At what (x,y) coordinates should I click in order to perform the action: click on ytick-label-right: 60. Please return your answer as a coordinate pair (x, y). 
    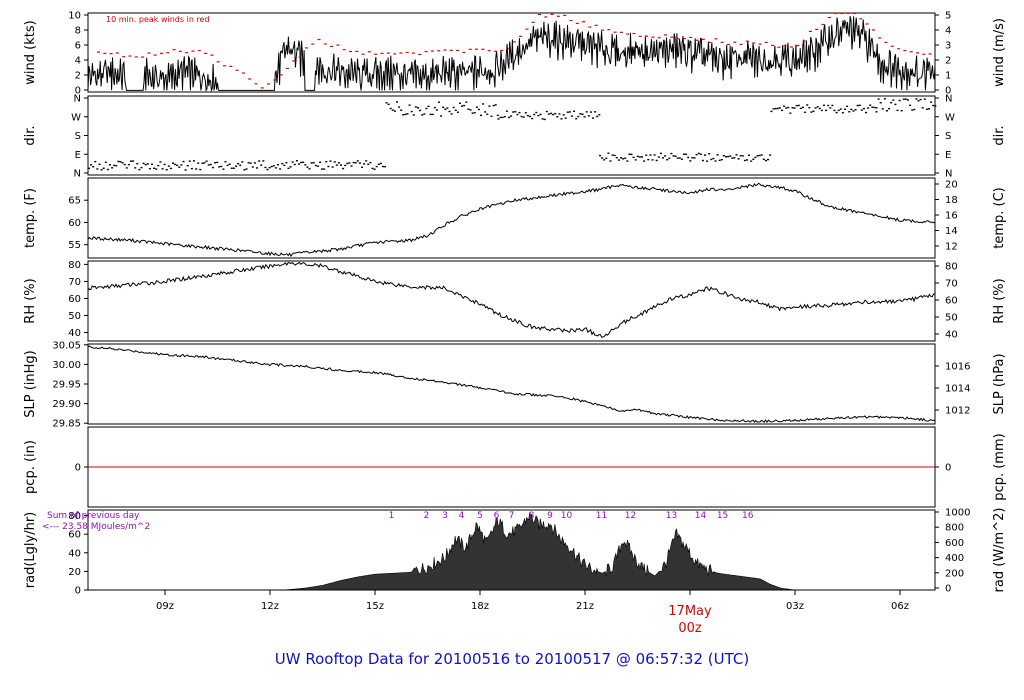
    Looking at the image, I should click on (951, 301).